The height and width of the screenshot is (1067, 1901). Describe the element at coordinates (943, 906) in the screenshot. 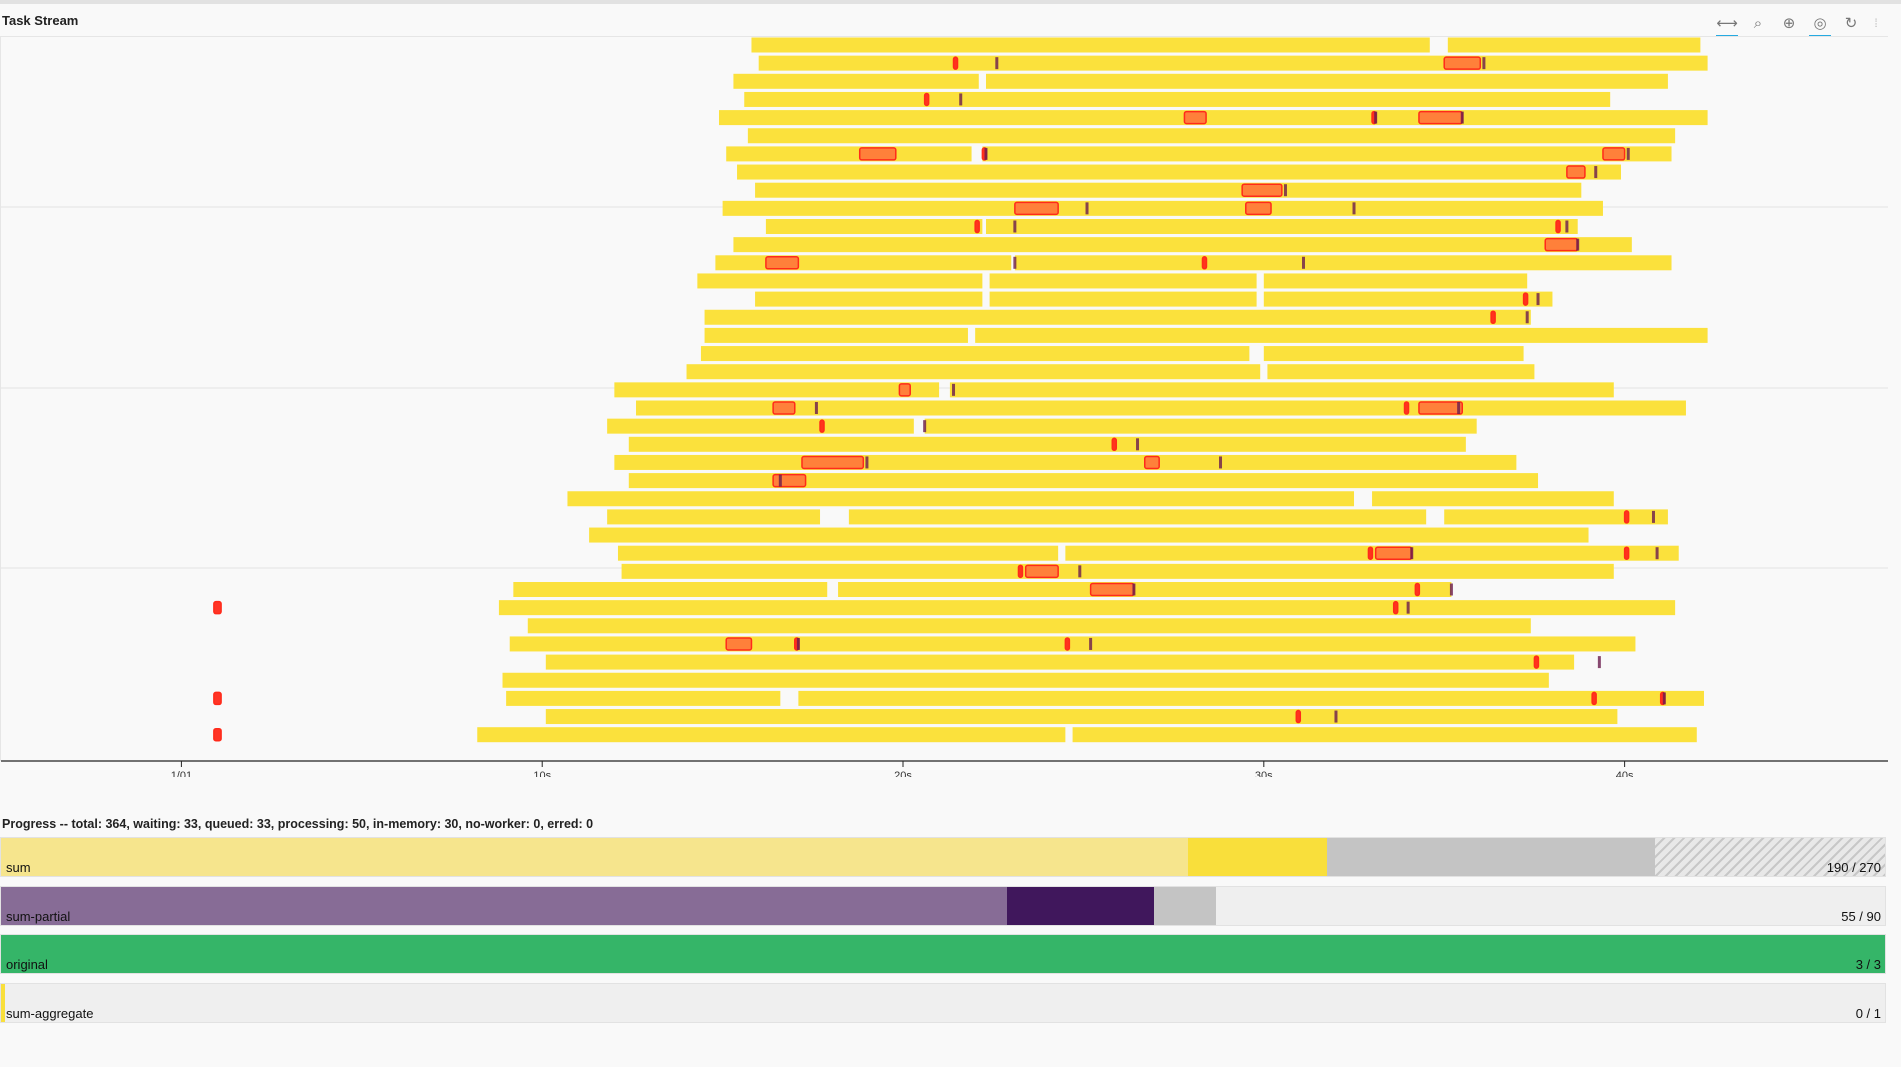

I see `progress-bar-sum-partial: sum-partial 55 / 90` at that location.